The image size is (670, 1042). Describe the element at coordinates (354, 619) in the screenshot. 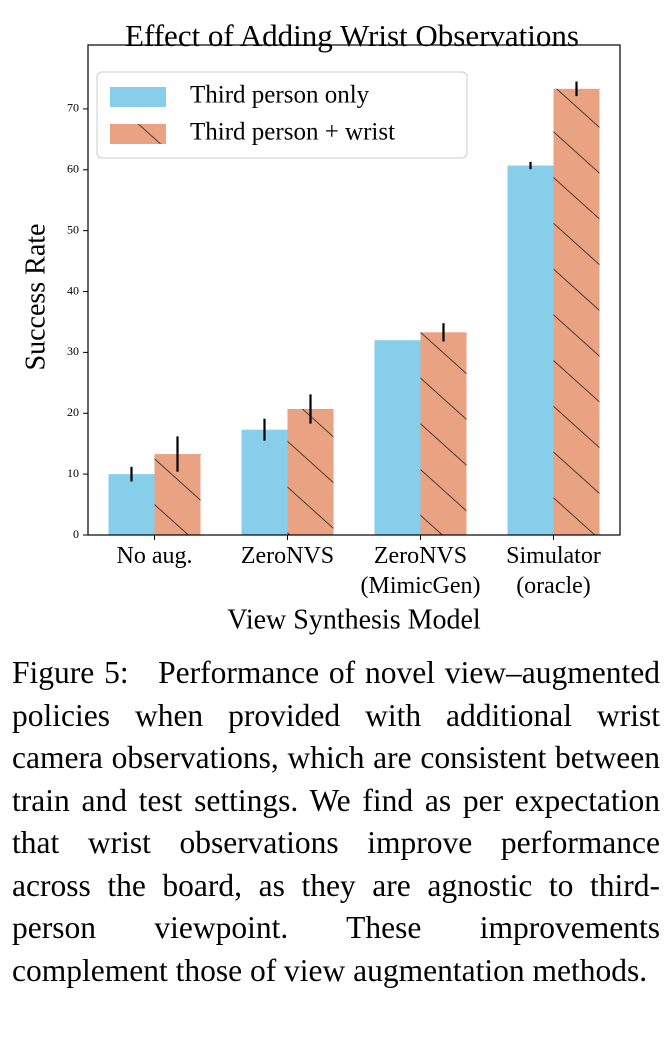

I see `x-axis-label: View Synthesis Model` at that location.